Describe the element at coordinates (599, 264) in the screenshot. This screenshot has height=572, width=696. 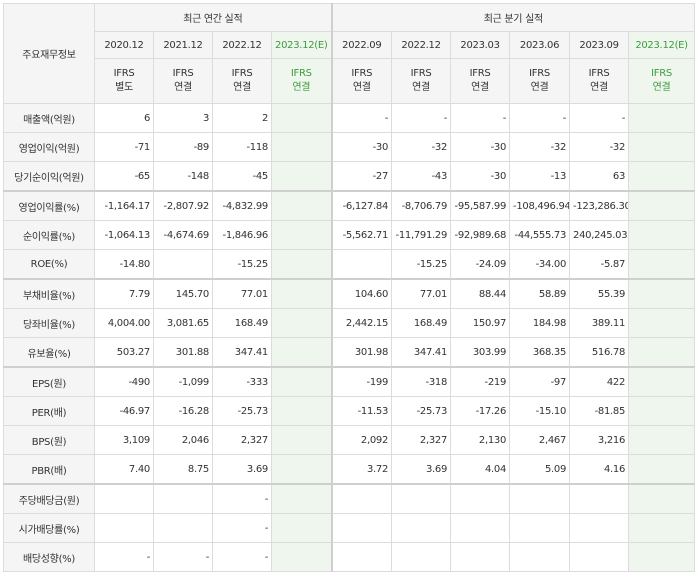
I see `table-cell: -5.87` at that location.